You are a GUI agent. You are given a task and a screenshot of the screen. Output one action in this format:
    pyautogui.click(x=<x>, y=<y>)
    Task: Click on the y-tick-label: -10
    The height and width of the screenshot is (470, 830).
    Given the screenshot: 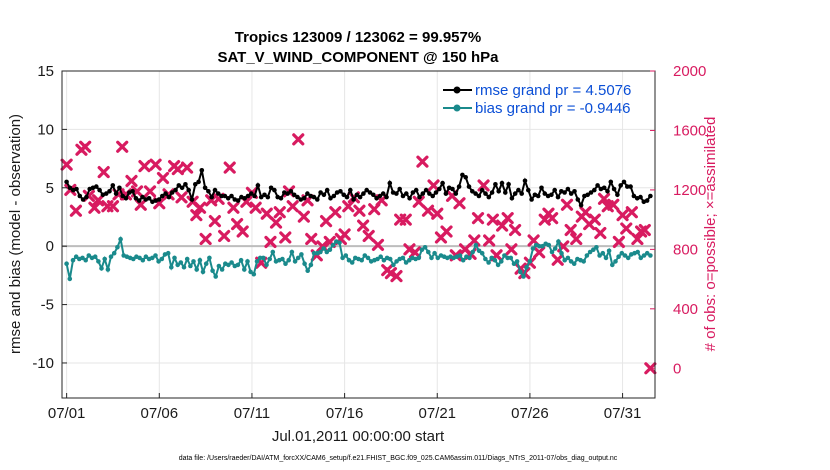 What is the action you would take?
    pyautogui.click(x=43, y=363)
    